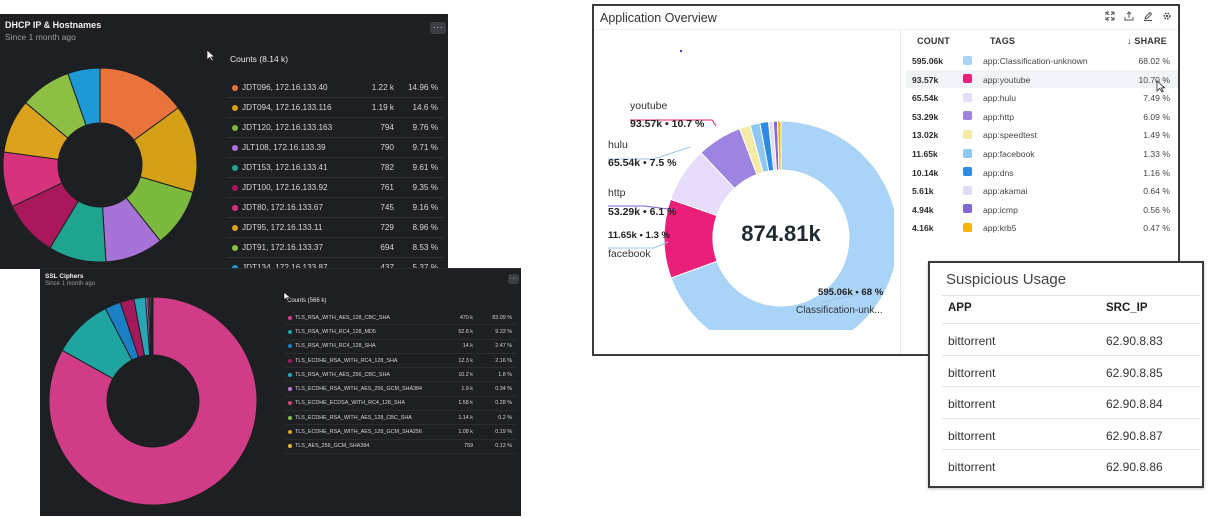  I want to click on suspicious-table-row: bittorrent 62.90.8.84, so click(1071, 402).